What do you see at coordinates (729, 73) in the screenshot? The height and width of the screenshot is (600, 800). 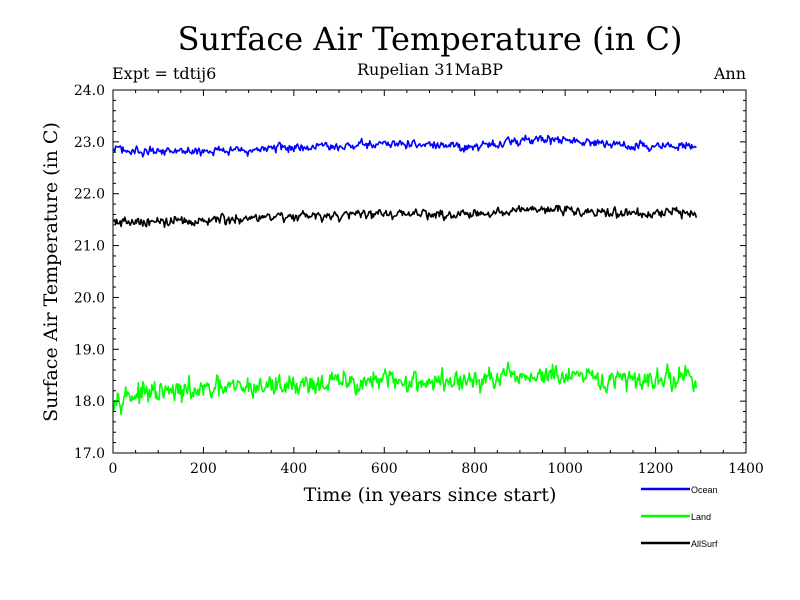 I see `season-label: Ann` at bounding box center [729, 73].